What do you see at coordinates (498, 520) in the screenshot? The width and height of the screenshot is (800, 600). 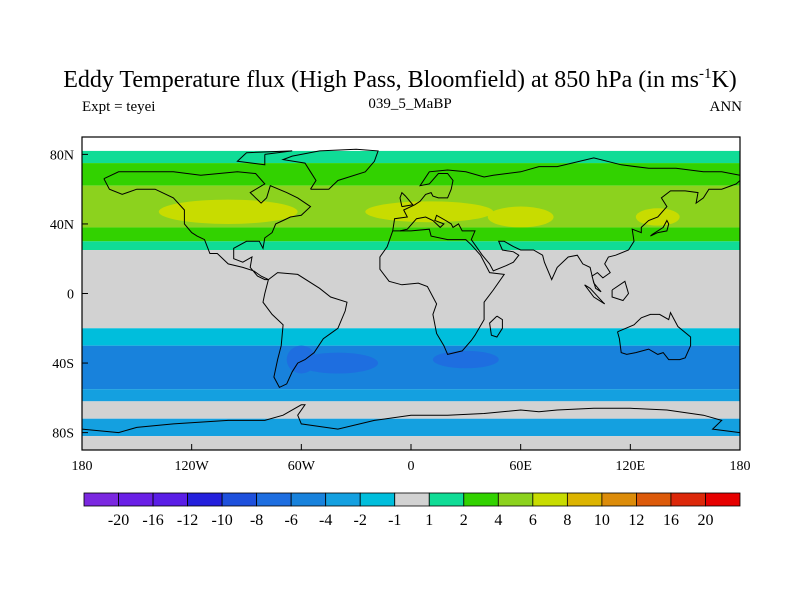 I see `colorbar-label-11: 4` at bounding box center [498, 520].